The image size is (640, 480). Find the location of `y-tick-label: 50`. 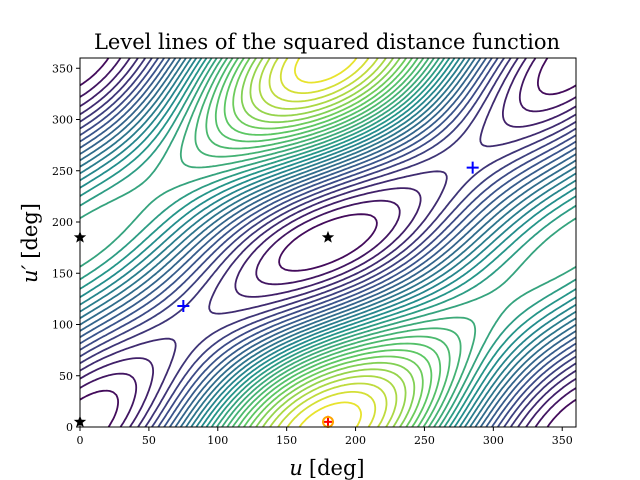

y-tick-label: 50 is located at coordinates (66, 376).